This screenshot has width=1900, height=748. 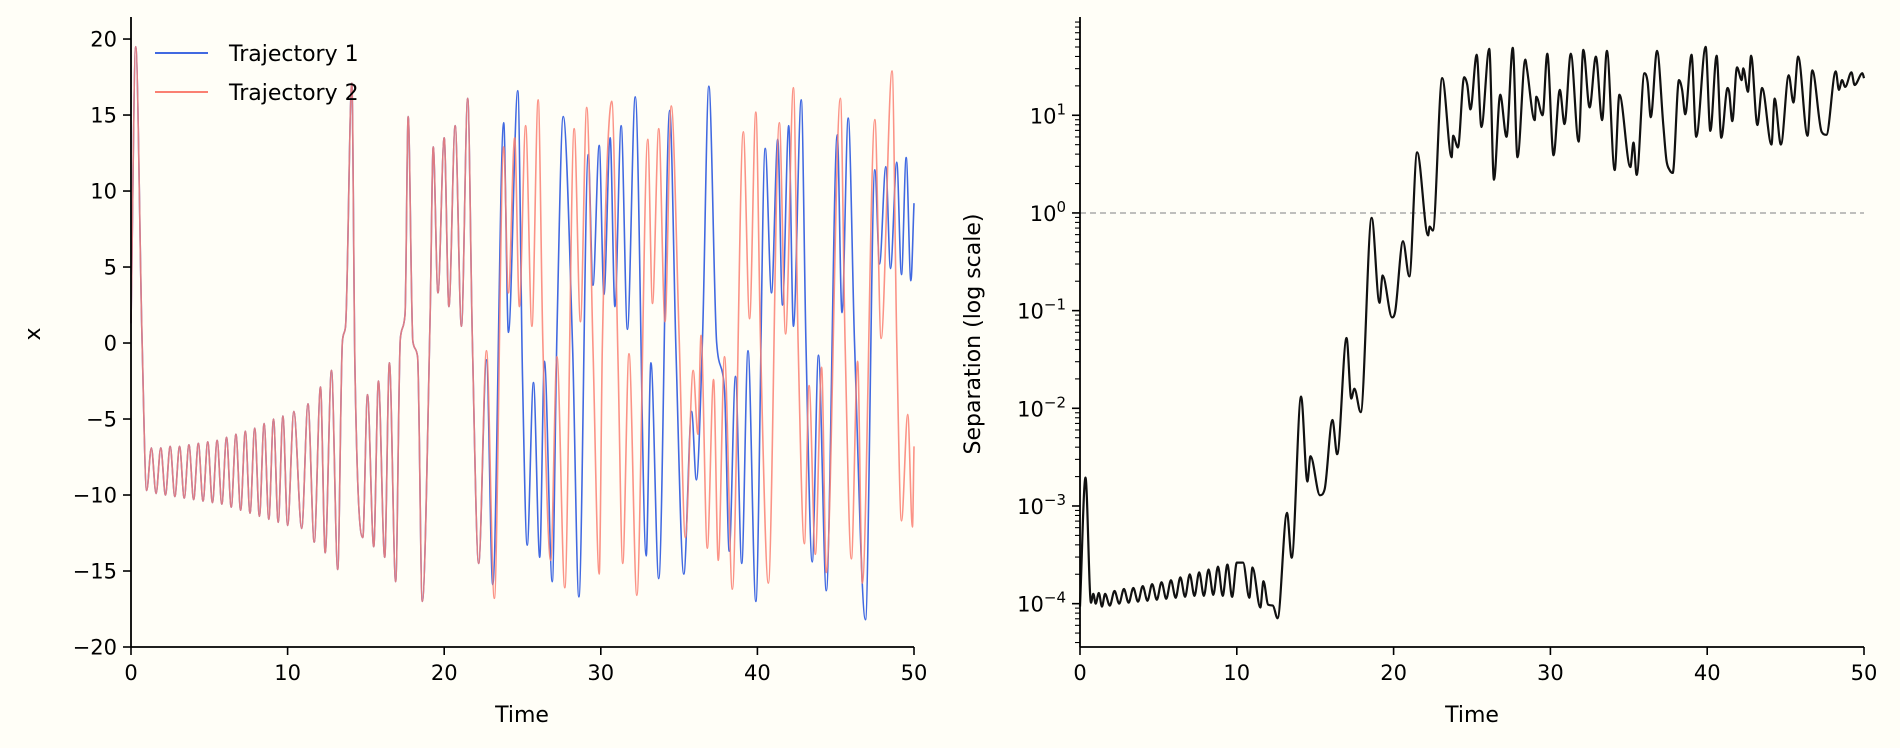 What do you see at coordinates (95, 496) in the screenshot?
I see `y-tick-label: −10` at bounding box center [95, 496].